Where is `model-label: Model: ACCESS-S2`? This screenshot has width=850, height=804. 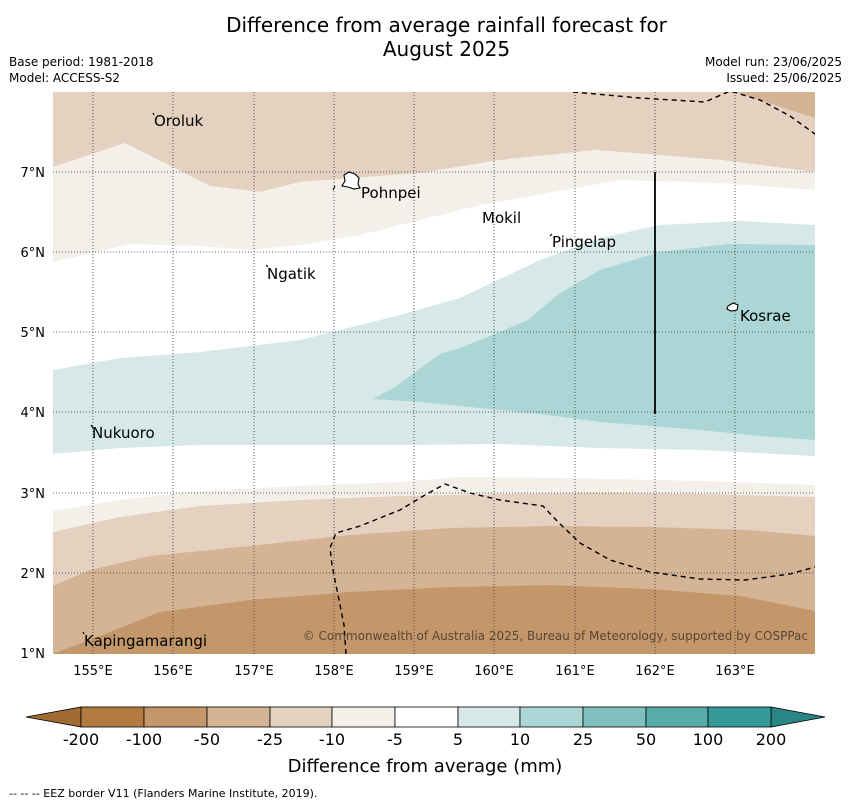 model-label: Model: ACCESS-S2 is located at coordinates (65, 78).